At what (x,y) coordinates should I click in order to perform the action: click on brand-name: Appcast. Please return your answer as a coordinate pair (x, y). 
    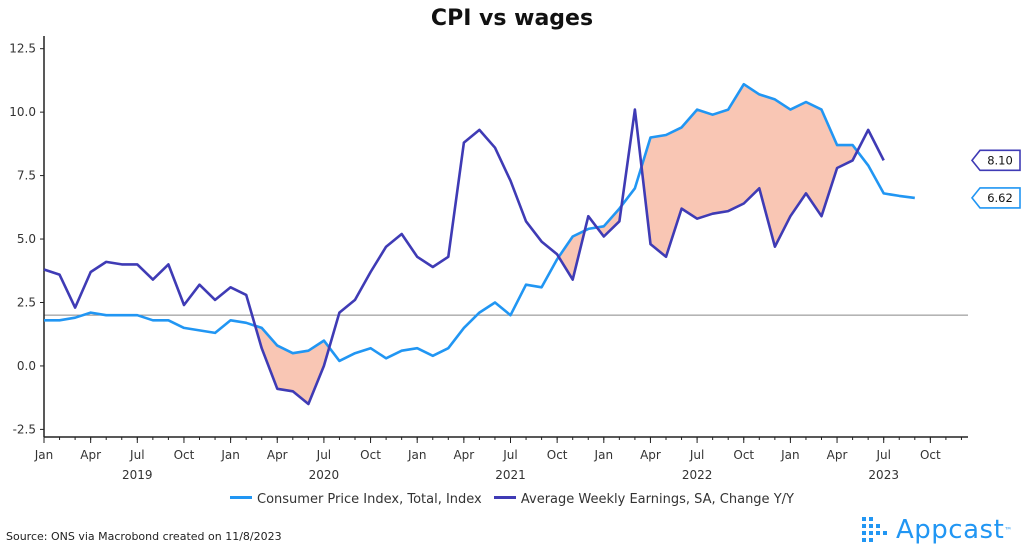
    Looking at the image, I should click on (950, 530).